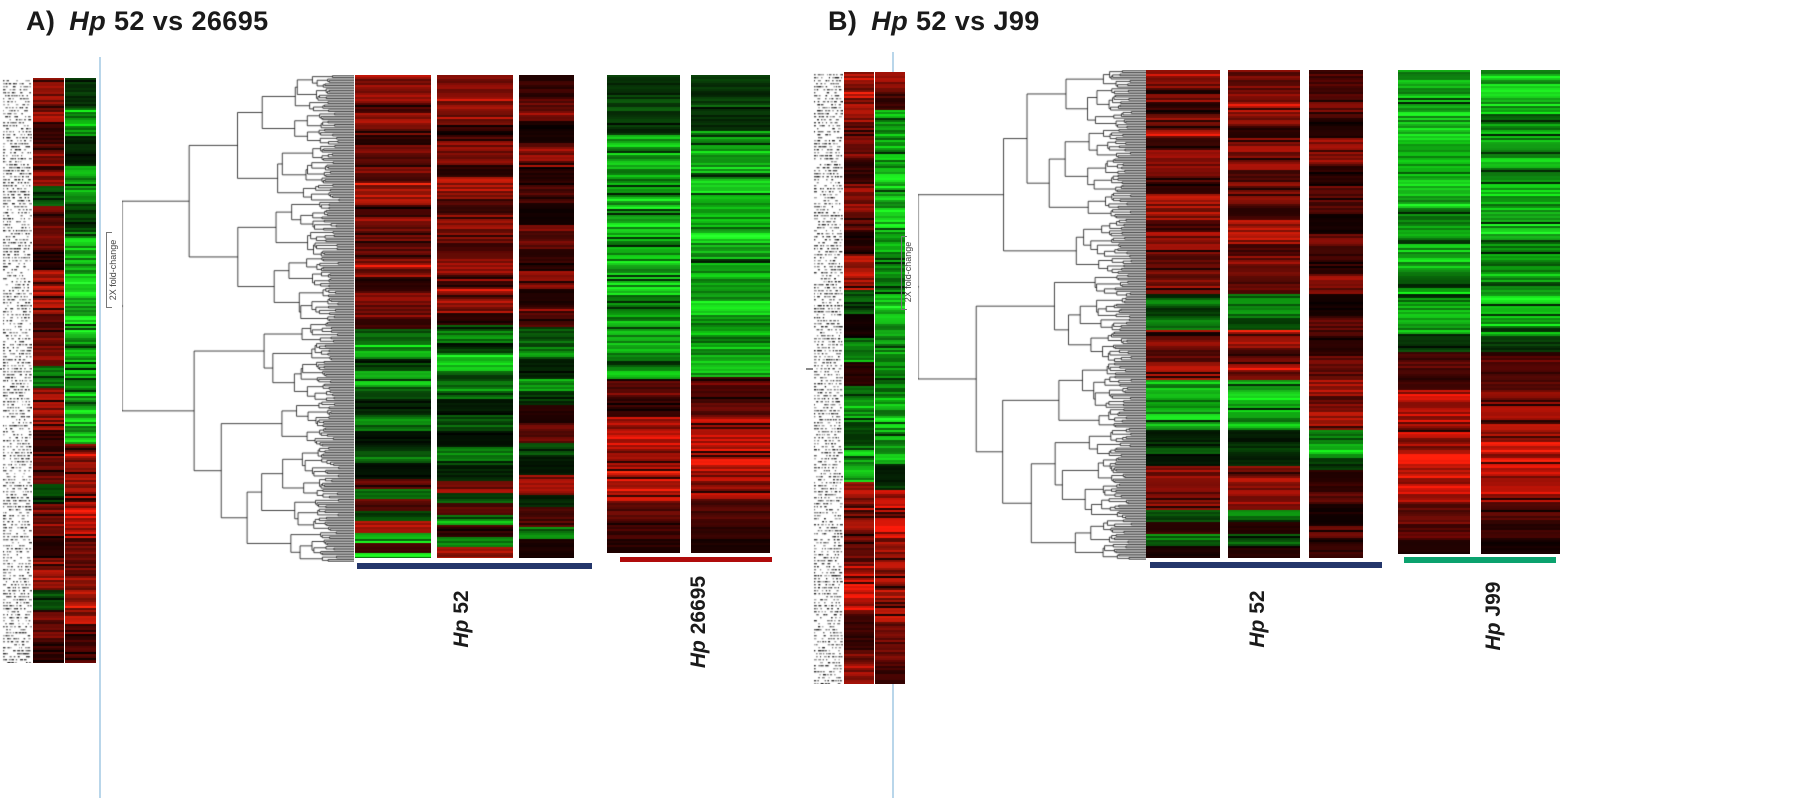  Describe the element at coordinates (1266, 565) in the screenshot. I see `panel-b-group-bar-hp52` at that location.